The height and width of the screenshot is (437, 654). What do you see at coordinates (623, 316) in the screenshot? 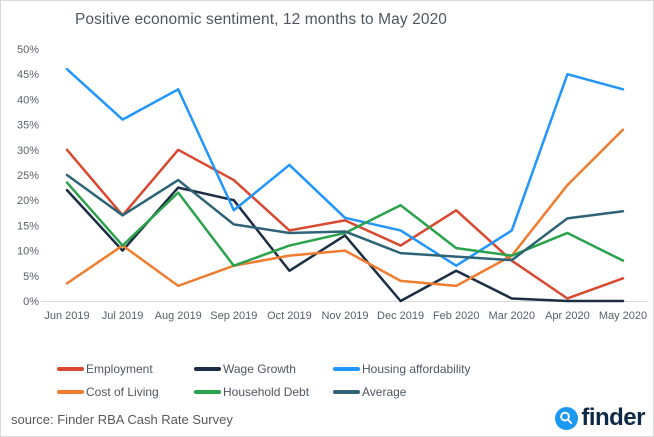
I see `x-tick-label: May 2020` at bounding box center [623, 316].